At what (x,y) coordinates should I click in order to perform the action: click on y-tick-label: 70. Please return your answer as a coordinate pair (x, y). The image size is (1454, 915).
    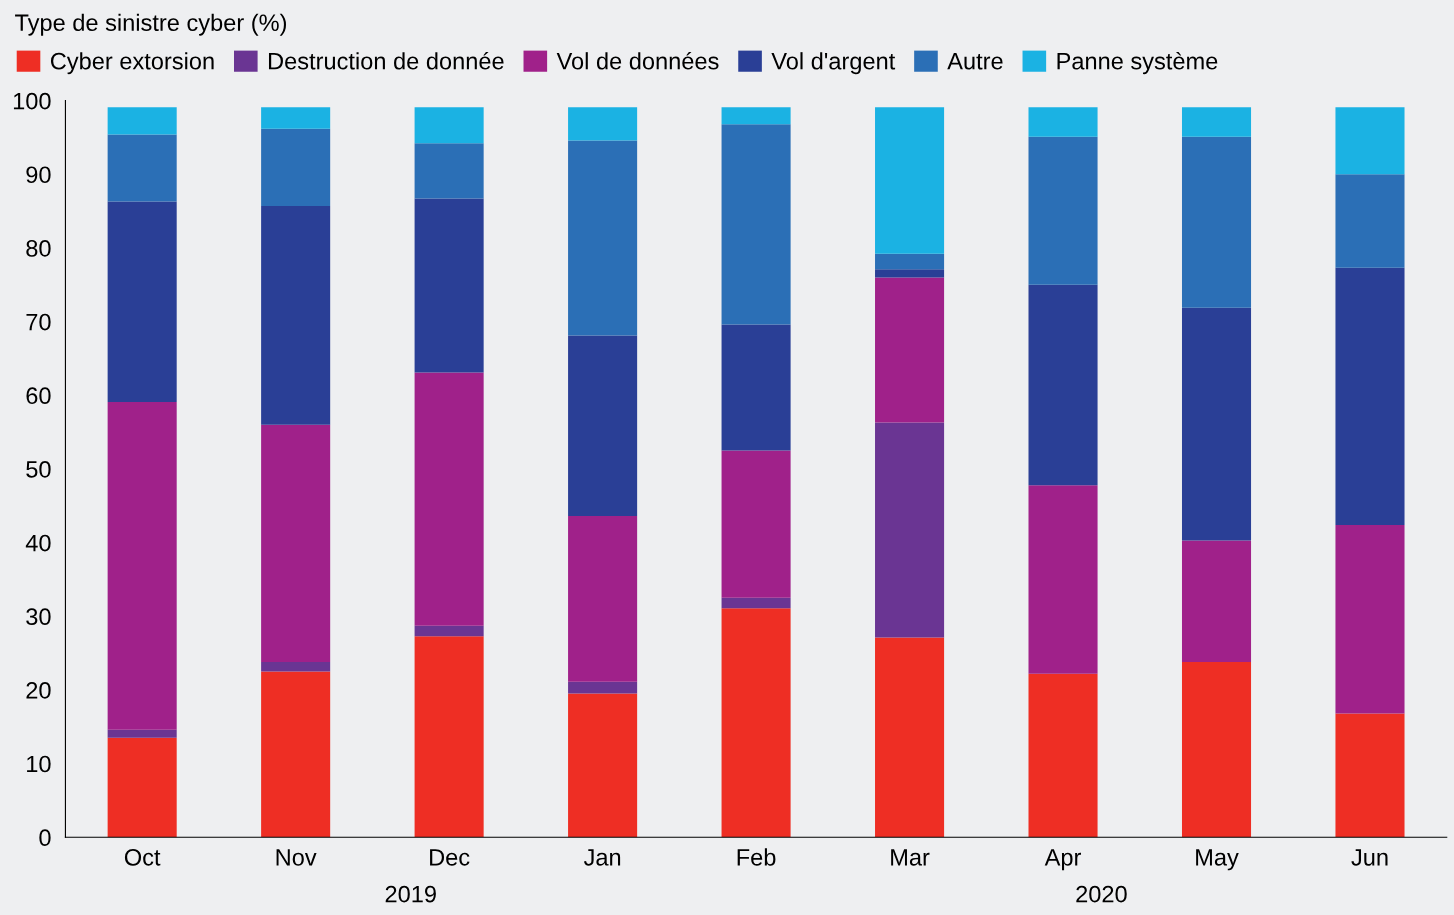
    Looking at the image, I should click on (38, 322).